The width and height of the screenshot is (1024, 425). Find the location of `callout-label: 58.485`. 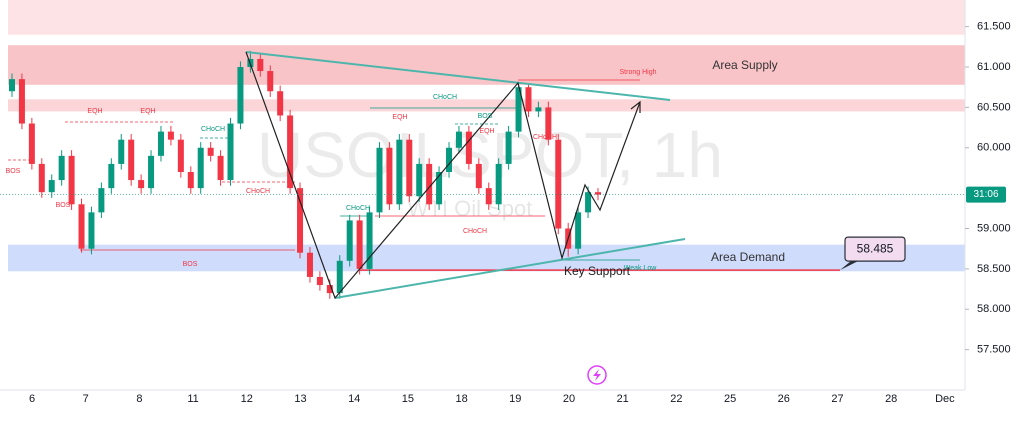

callout-label: 58.485 is located at coordinates (875, 248).